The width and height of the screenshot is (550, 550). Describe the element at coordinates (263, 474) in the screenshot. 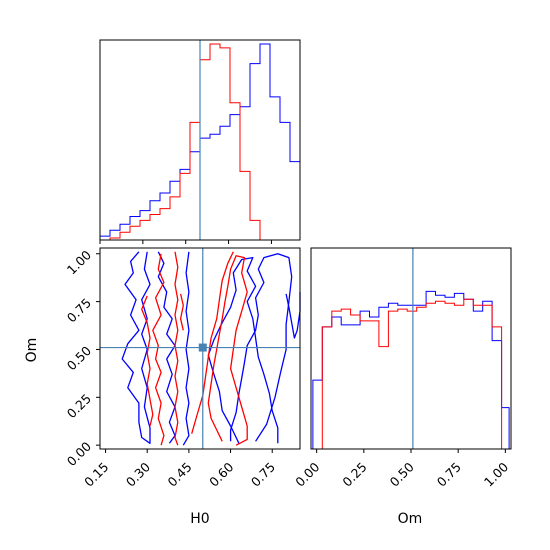

I see `contour-xtick-label: 0.75` at that location.